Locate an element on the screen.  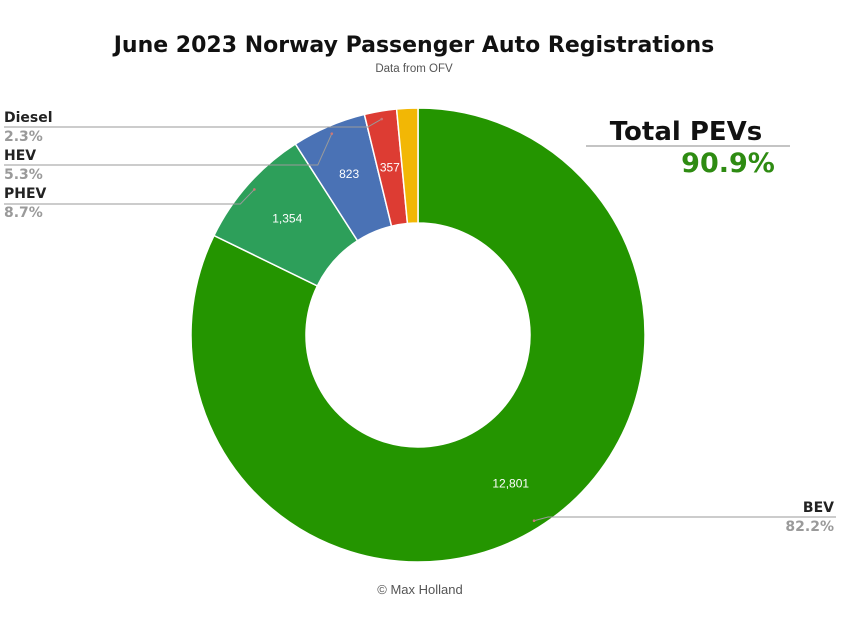
leader-line-hev is located at coordinates (168, 149).